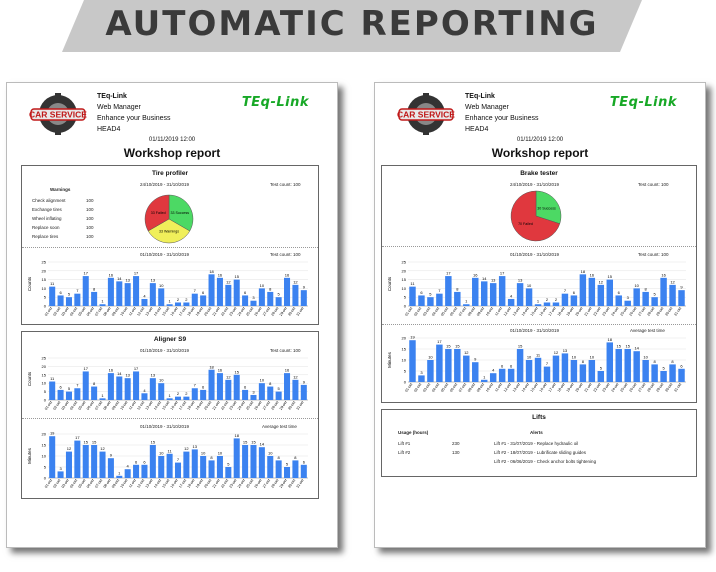 The height and width of the screenshot is (572, 716). What do you see at coordinates (170, 339) in the screenshot?
I see `section-title: Aligner S9` at bounding box center [170, 339].